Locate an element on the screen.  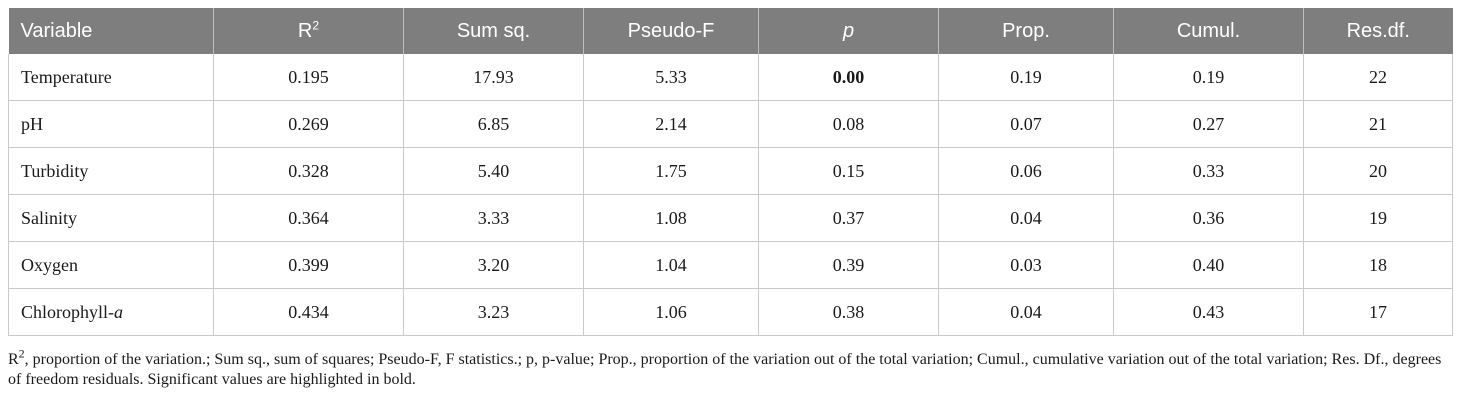
header-r2: R2 is located at coordinates (308, 31).